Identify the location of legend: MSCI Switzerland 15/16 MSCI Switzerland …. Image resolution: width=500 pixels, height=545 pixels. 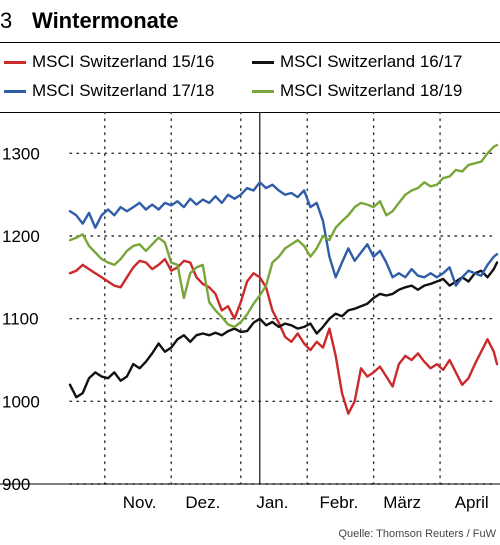
(250, 82).